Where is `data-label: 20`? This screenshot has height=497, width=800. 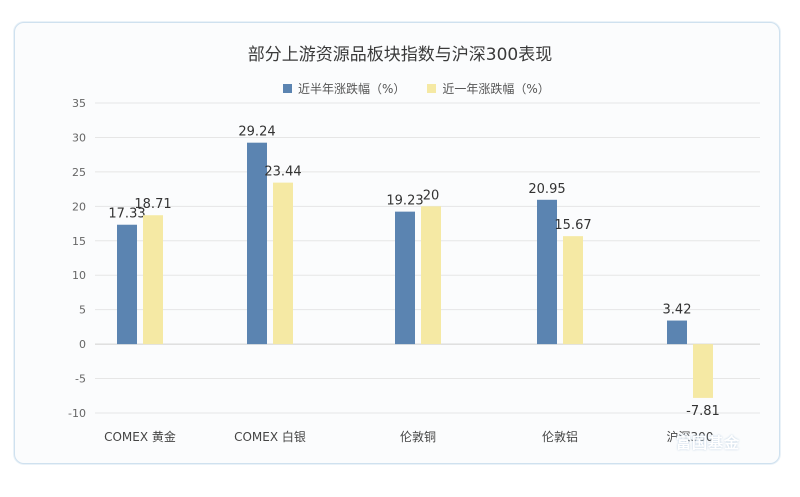
data-label: 20 is located at coordinates (431, 195).